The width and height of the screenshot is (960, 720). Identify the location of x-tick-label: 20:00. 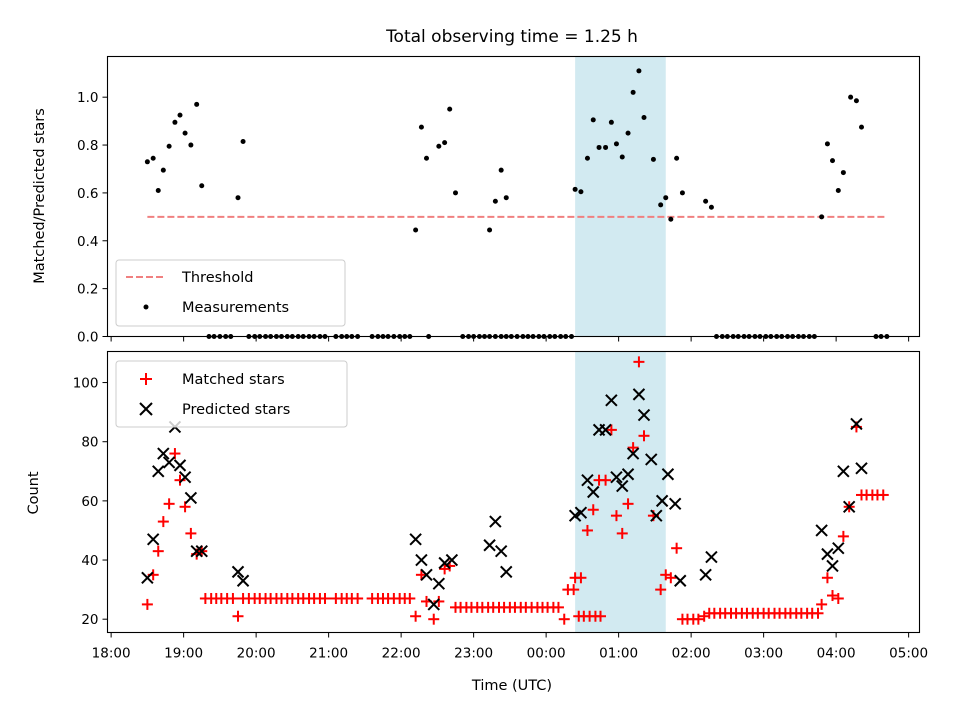
(256, 654).